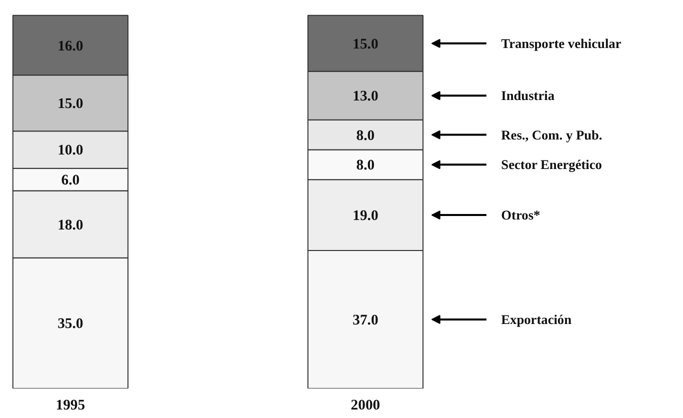  What do you see at coordinates (71, 225) in the screenshot?
I see `data-label: 18.0` at bounding box center [71, 225].